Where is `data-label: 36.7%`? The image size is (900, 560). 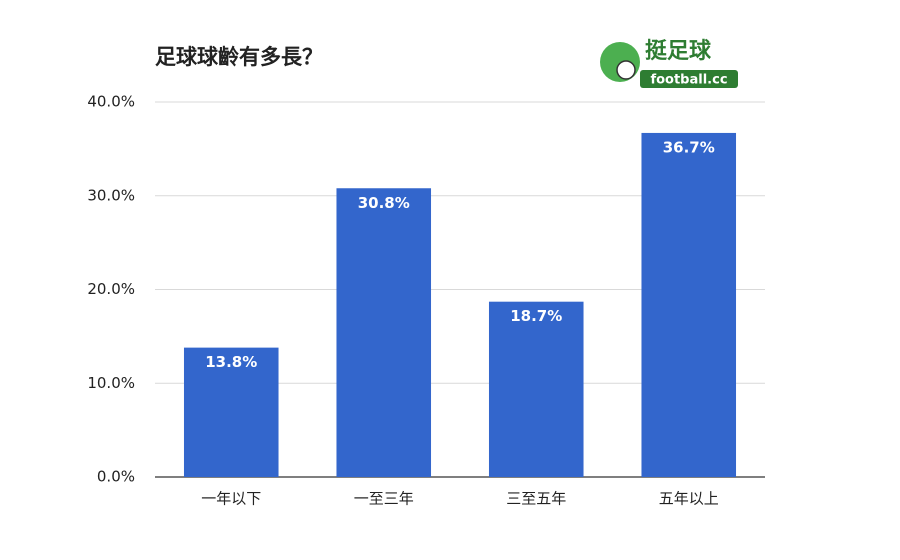
data-label: 36.7% is located at coordinates (689, 147).